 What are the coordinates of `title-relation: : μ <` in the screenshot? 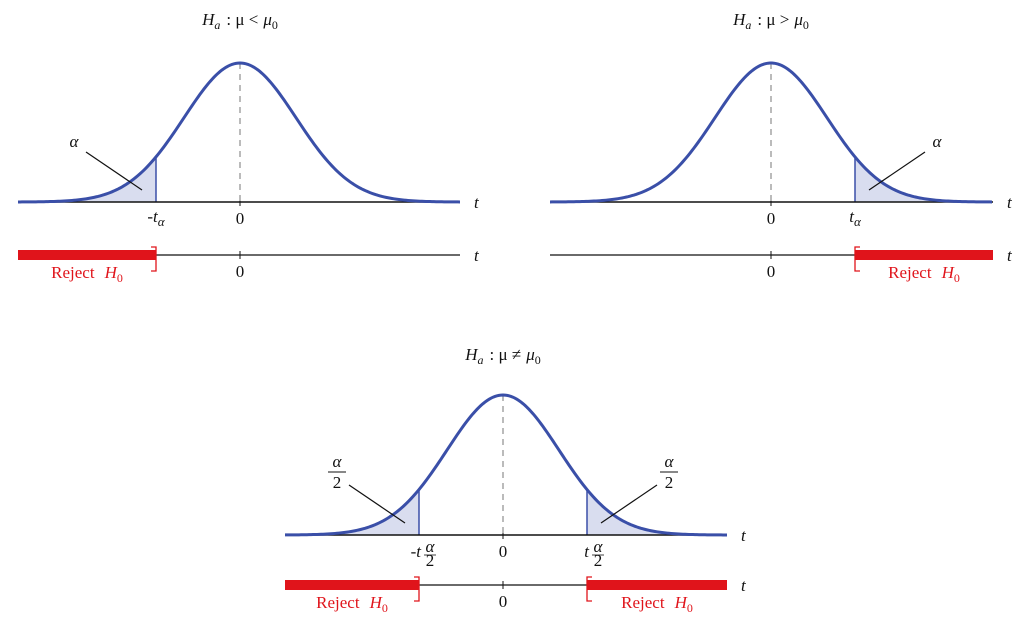 It's located at (242, 19).